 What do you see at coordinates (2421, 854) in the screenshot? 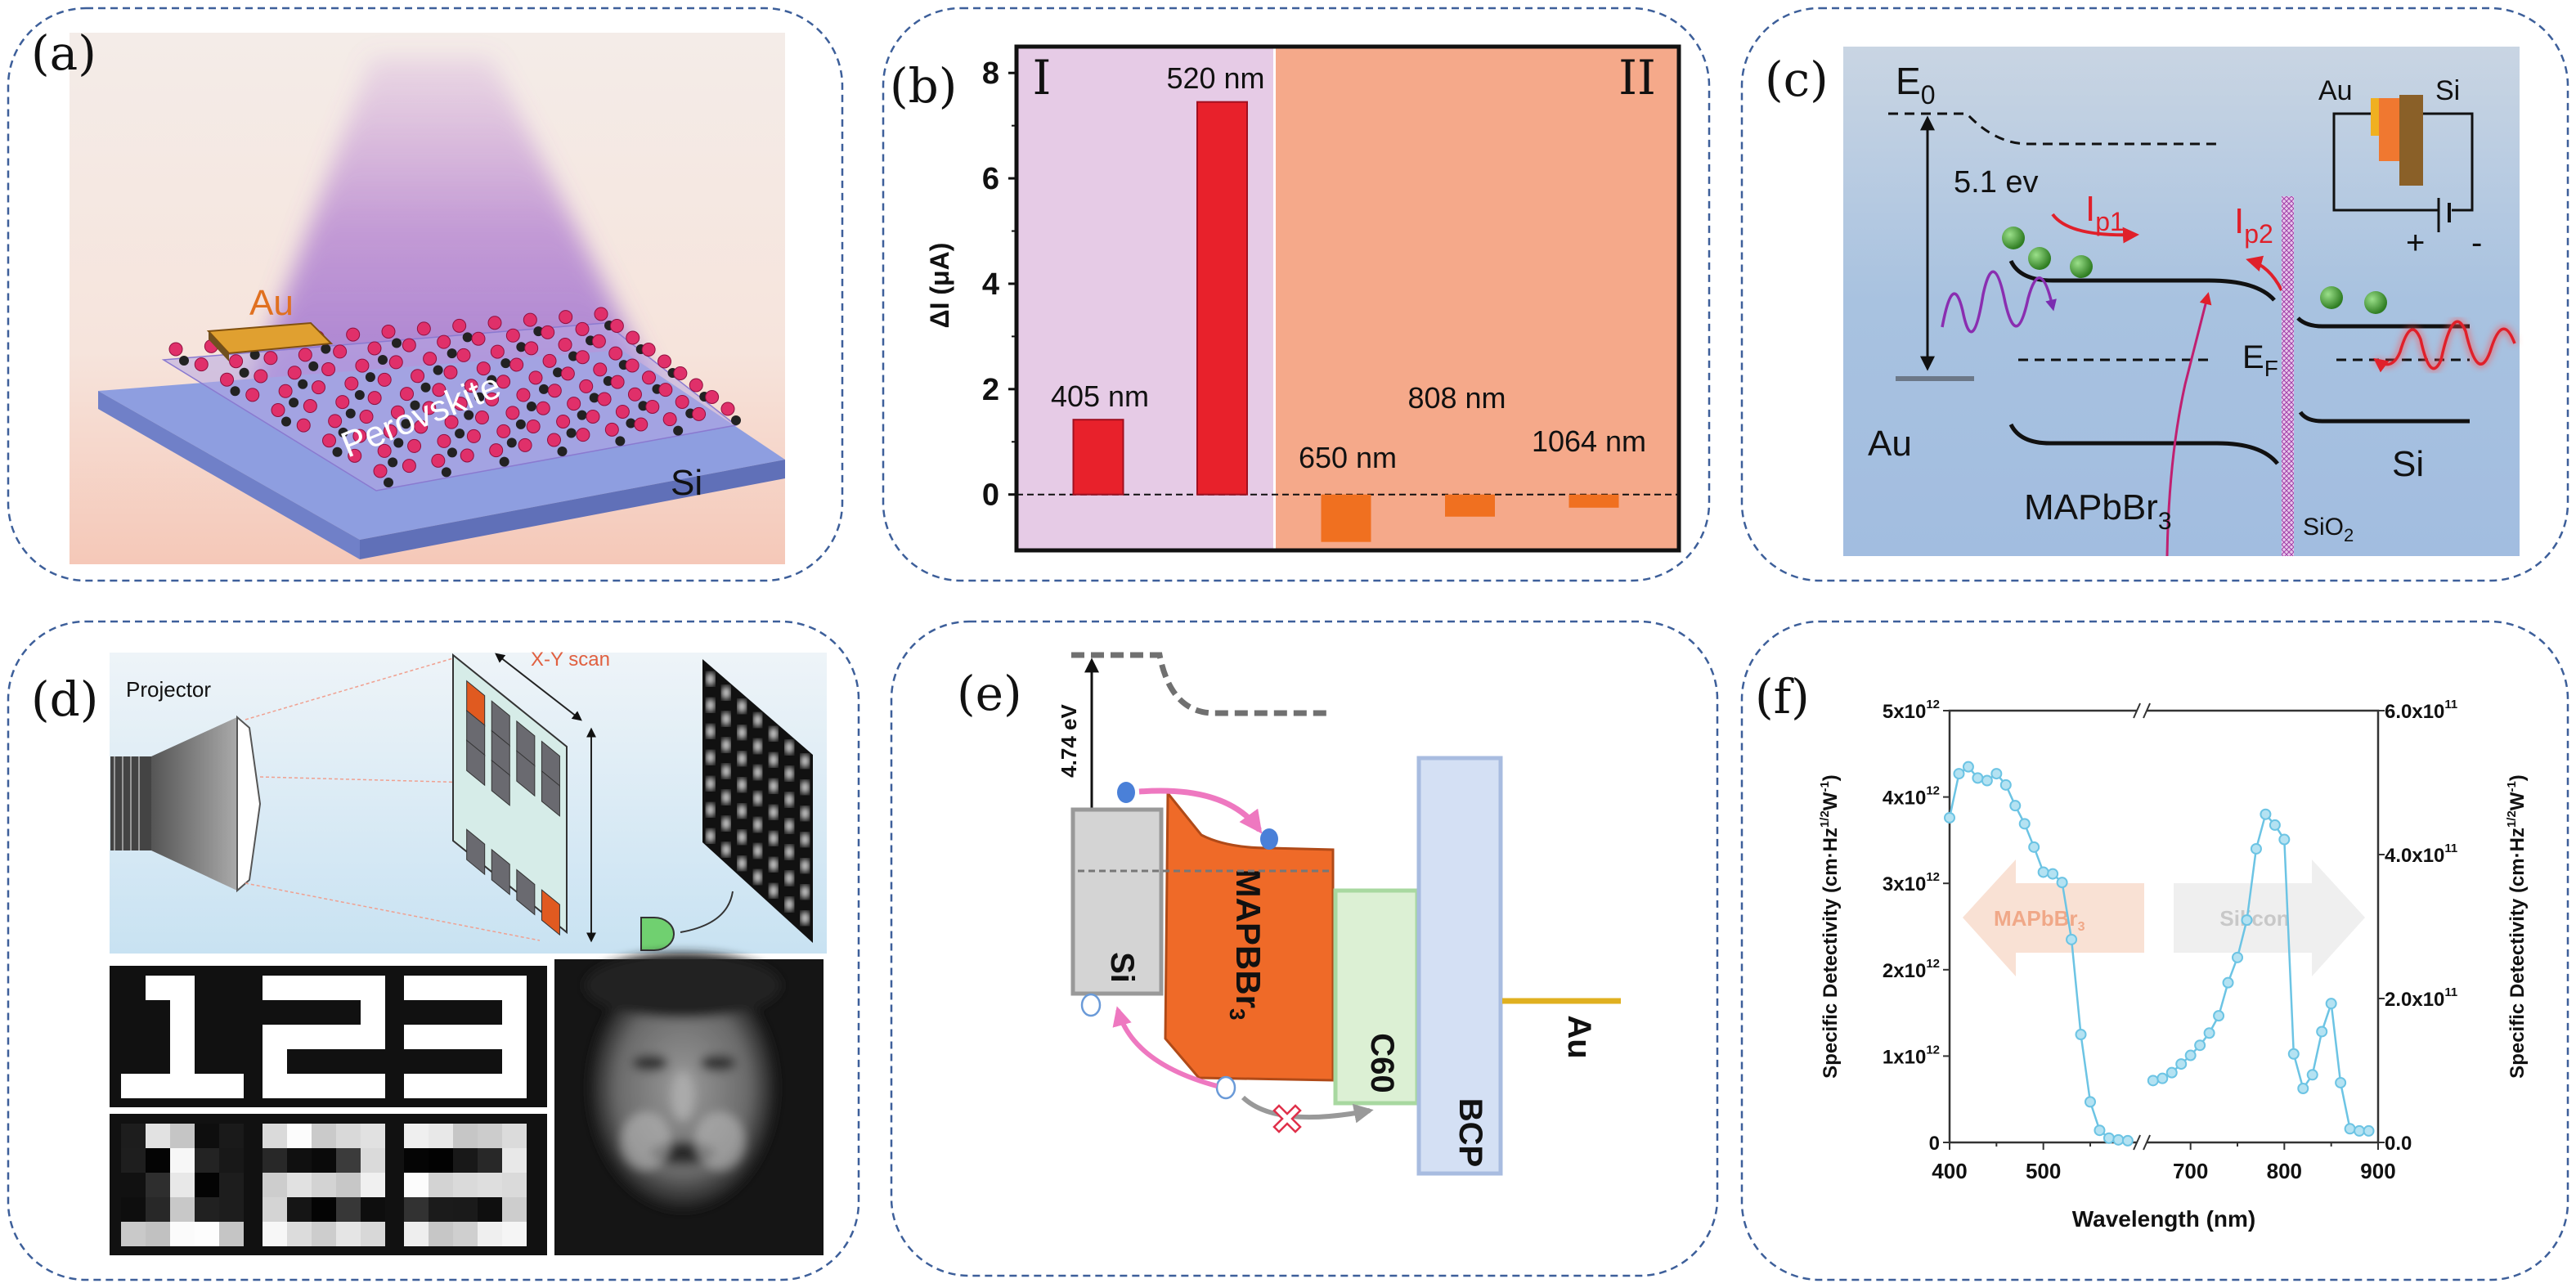
I see `y-right-tick-label: 4.0x10¹¹` at bounding box center [2421, 854].